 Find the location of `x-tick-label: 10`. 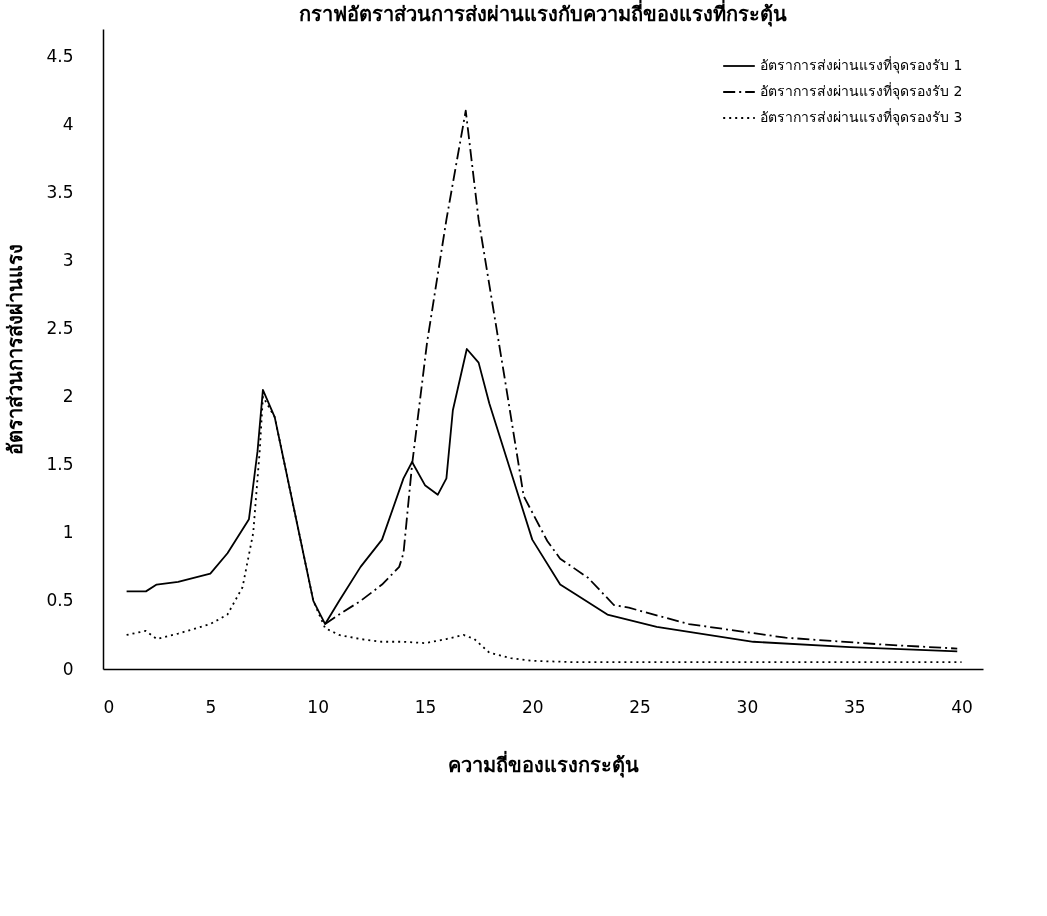

x-tick-label: 10 is located at coordinates (318, 706).